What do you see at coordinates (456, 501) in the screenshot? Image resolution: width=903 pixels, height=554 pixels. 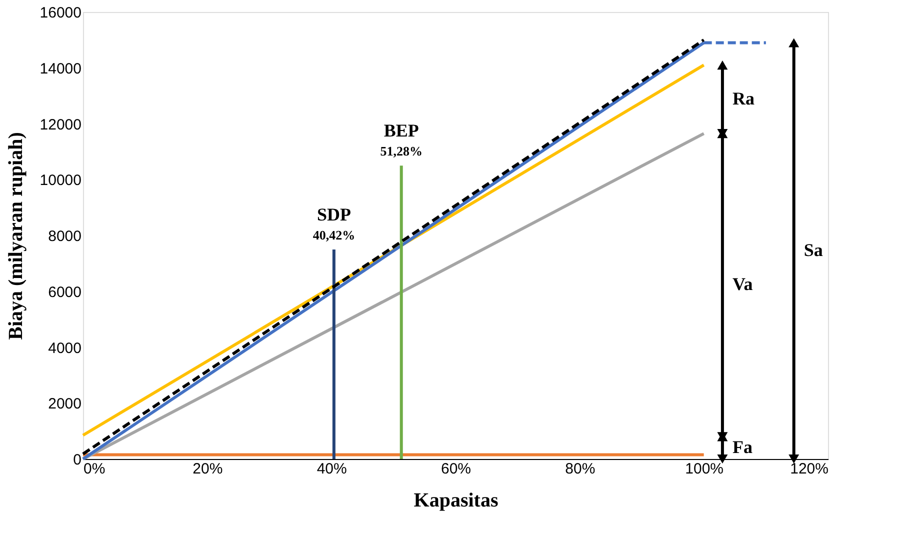 I see `x-axis-title: Kapasitas` at bounding box center [456, 501].